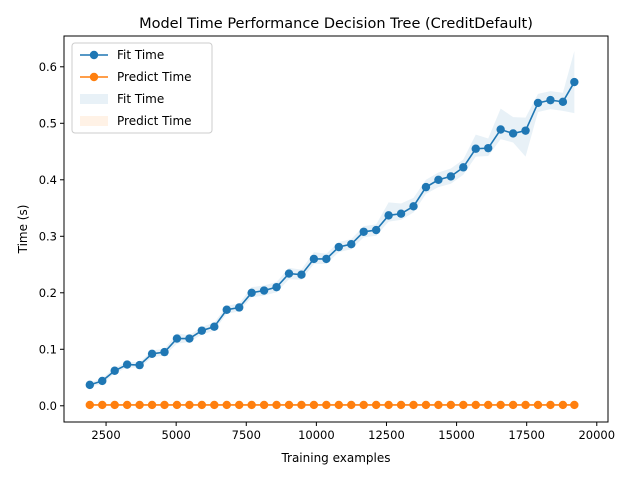 The height and width of the screenshot is (480, 640). Describe the element at coordinates (48, 67) in the screenshot. I see `y-tick-label-6: 0.6` at that location.